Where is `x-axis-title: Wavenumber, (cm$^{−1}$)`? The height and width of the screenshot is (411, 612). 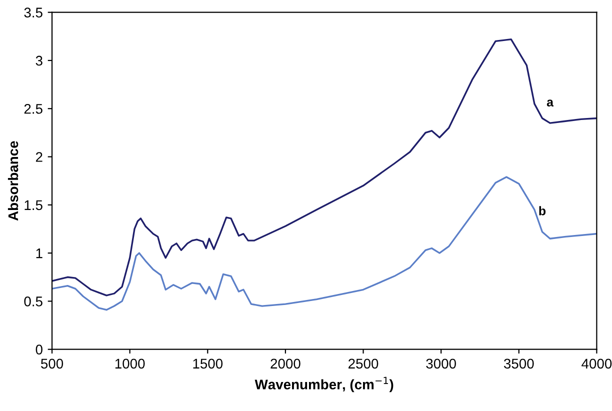 x-axis-title: Wavenumber, (cm$^{−1}$) is located at coordinates (324, 384).